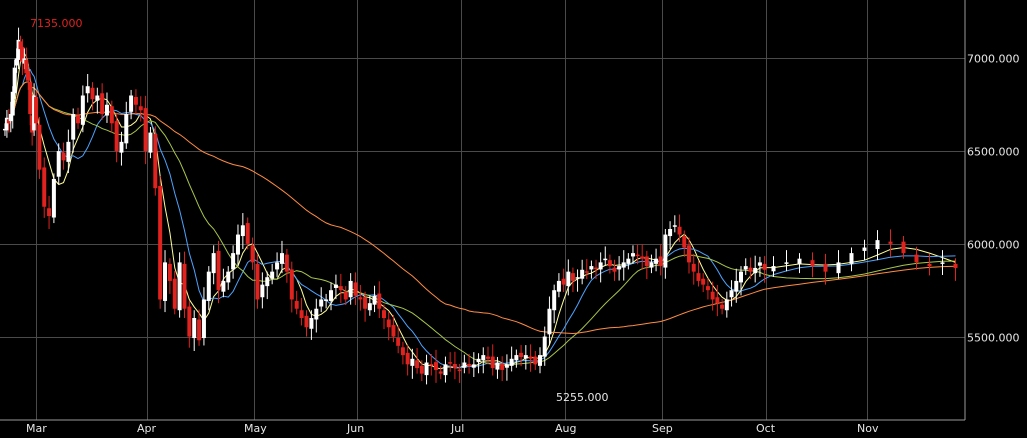 The image size is (1027, 438). What do you see at coordinates (36, 428) in the screenshot?
I see `x-tick-label: Mar` at bounding box center [36, 428].